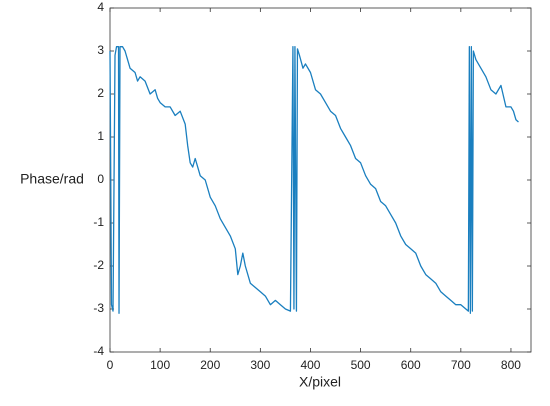 The height and width of the screenshot is (406, 550). I want to click on x-tick-label: 700, so click(461, 365).